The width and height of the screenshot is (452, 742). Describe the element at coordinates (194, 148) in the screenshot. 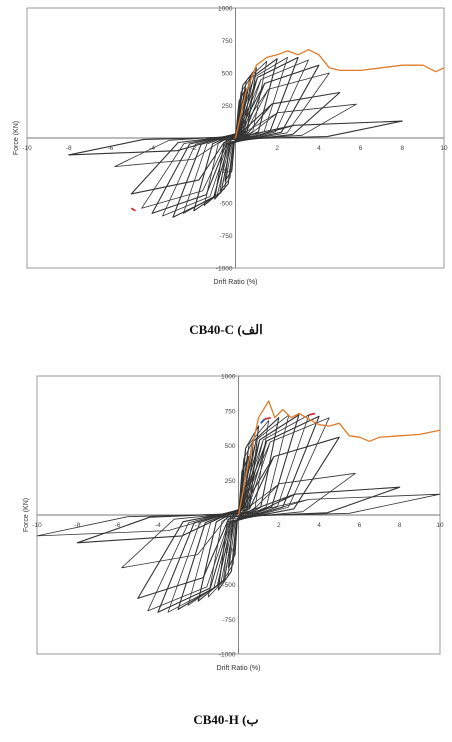

I see `x-tick-label: -2` at that location.